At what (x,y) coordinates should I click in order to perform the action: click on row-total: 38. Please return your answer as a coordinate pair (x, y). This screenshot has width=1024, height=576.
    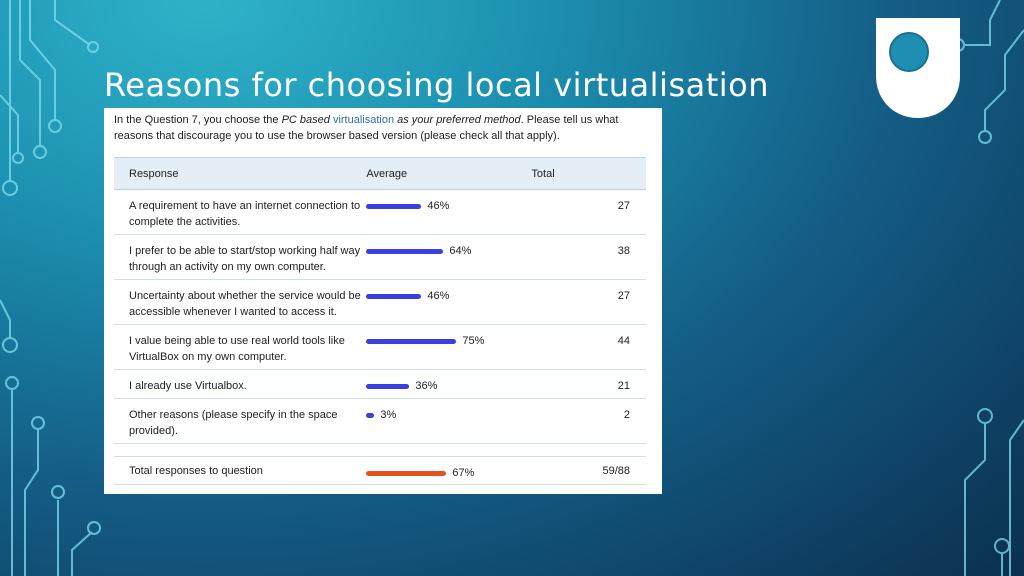
    Looking at the image, I should click on (588, 257).